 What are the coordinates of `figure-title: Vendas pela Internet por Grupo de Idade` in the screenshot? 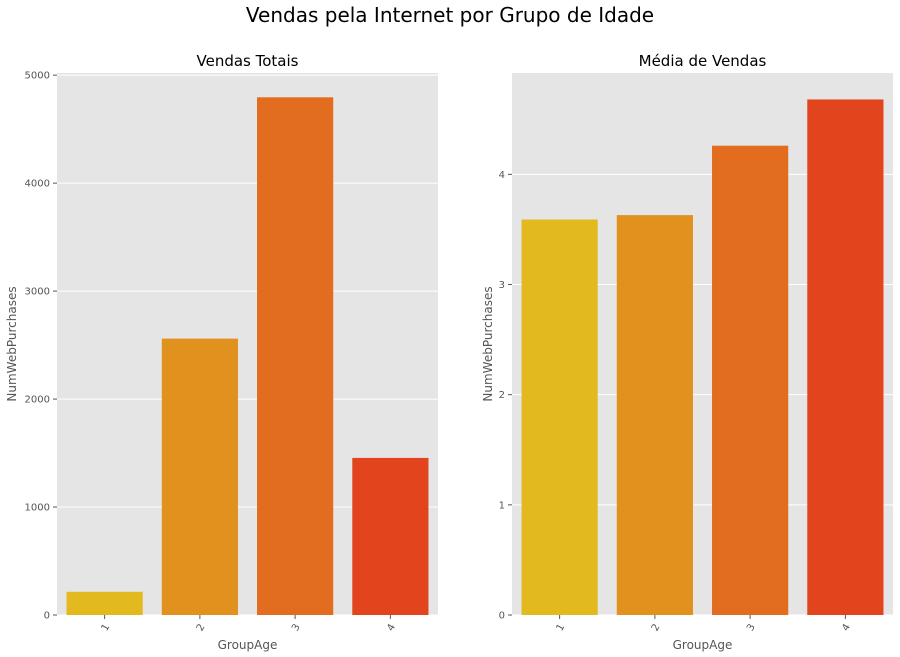 It's located at (450, 15).